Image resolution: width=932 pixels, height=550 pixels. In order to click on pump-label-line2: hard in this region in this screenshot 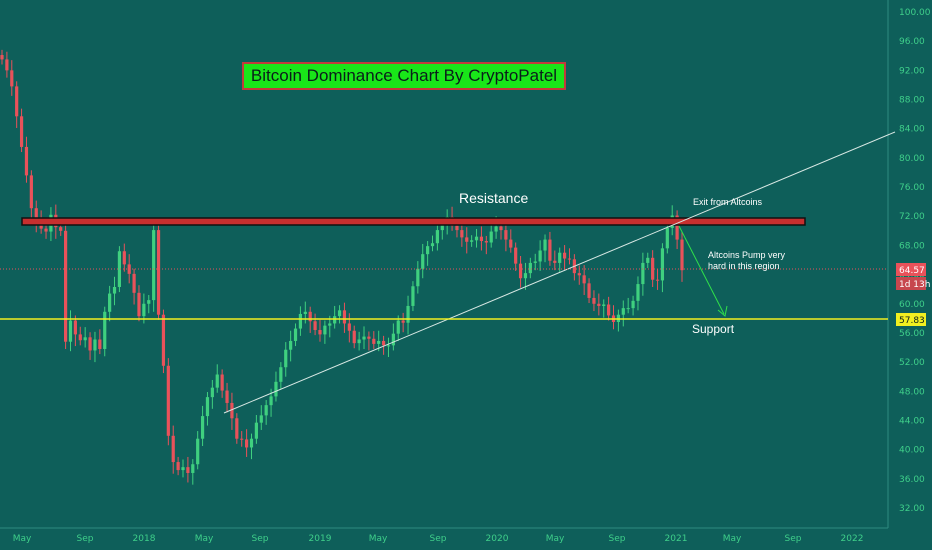, I will do `click(744, 266)`.